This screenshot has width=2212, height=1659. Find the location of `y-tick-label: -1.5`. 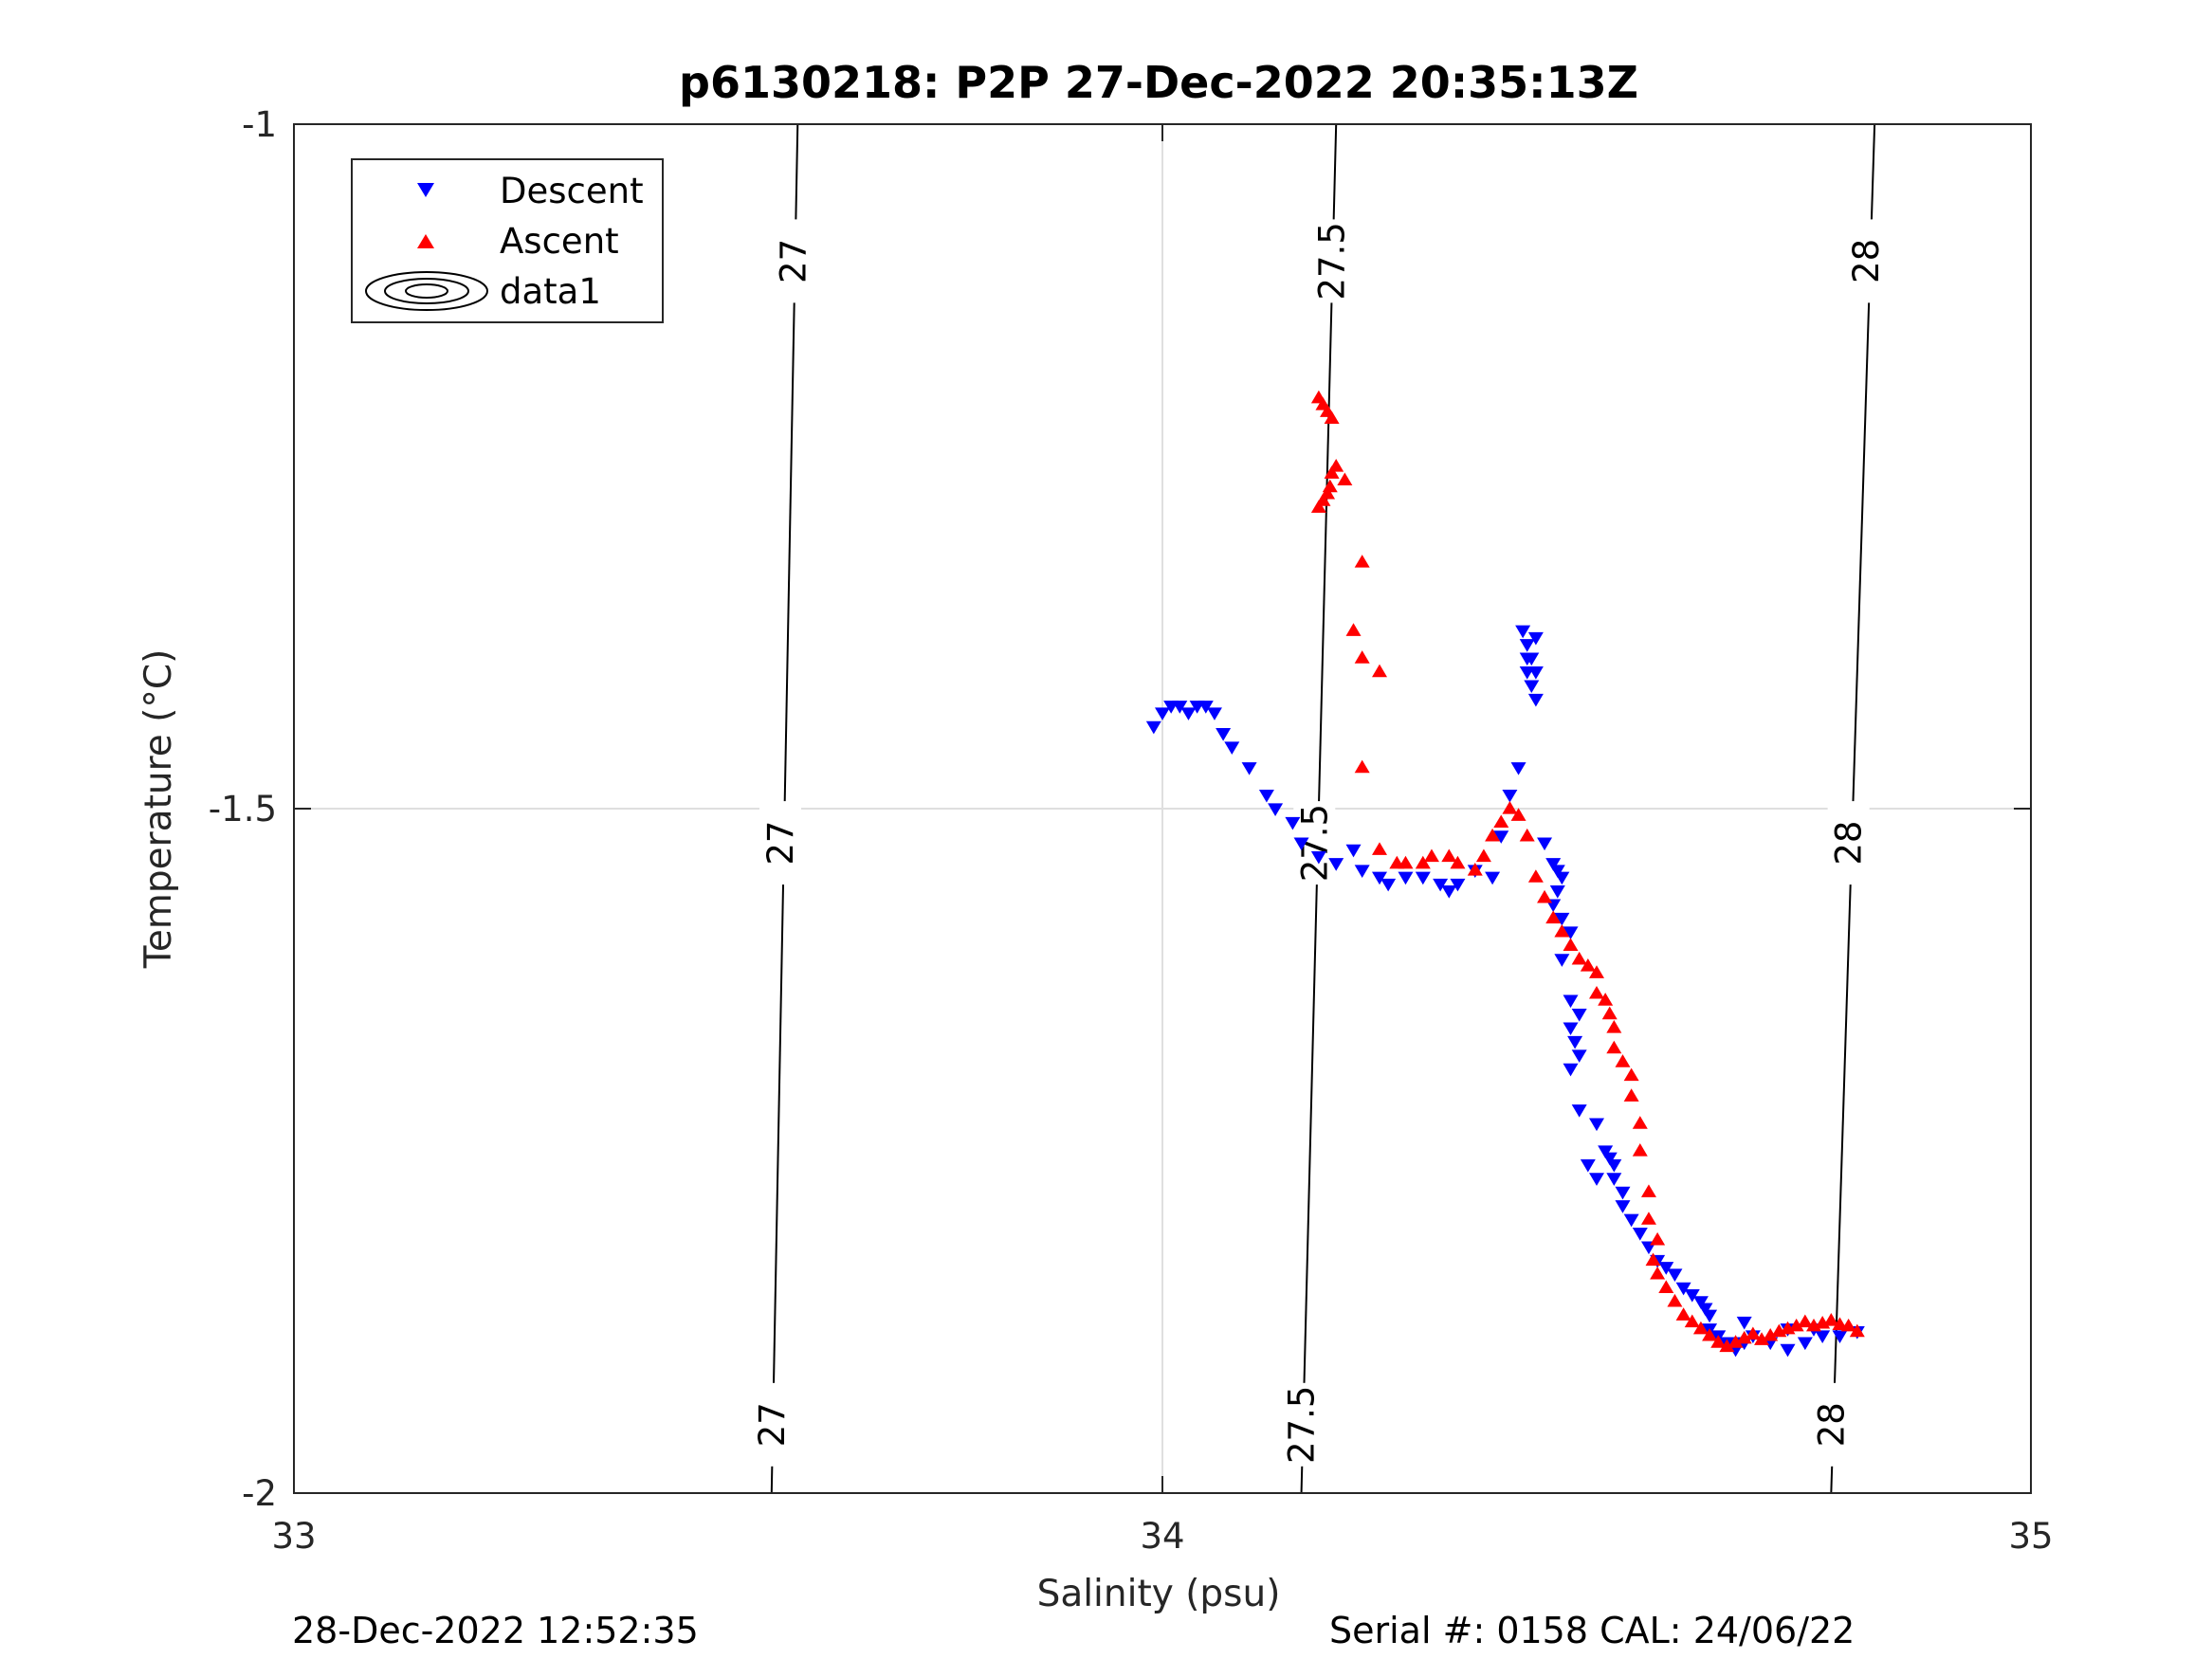

y-tick-label: -1.5 is located at coordinates (243, 809).